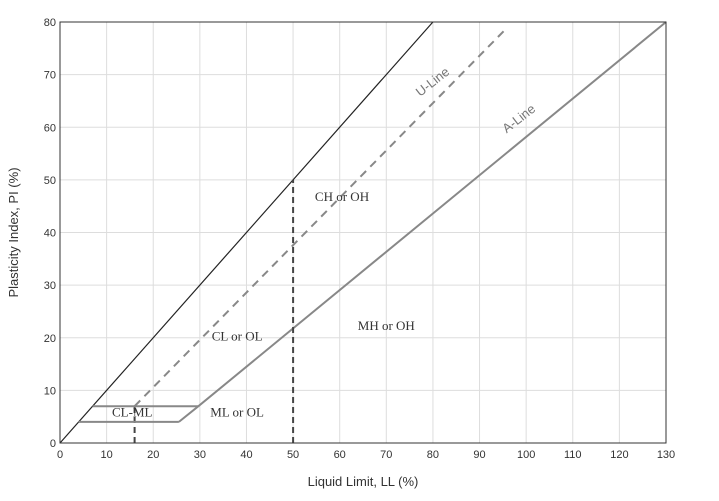 This screenshot has width=719, height=501. What do you see at coordinates (106, 455) in the screenshot?
I see `x-tick-label: 10` at bounding box center [106, 455].